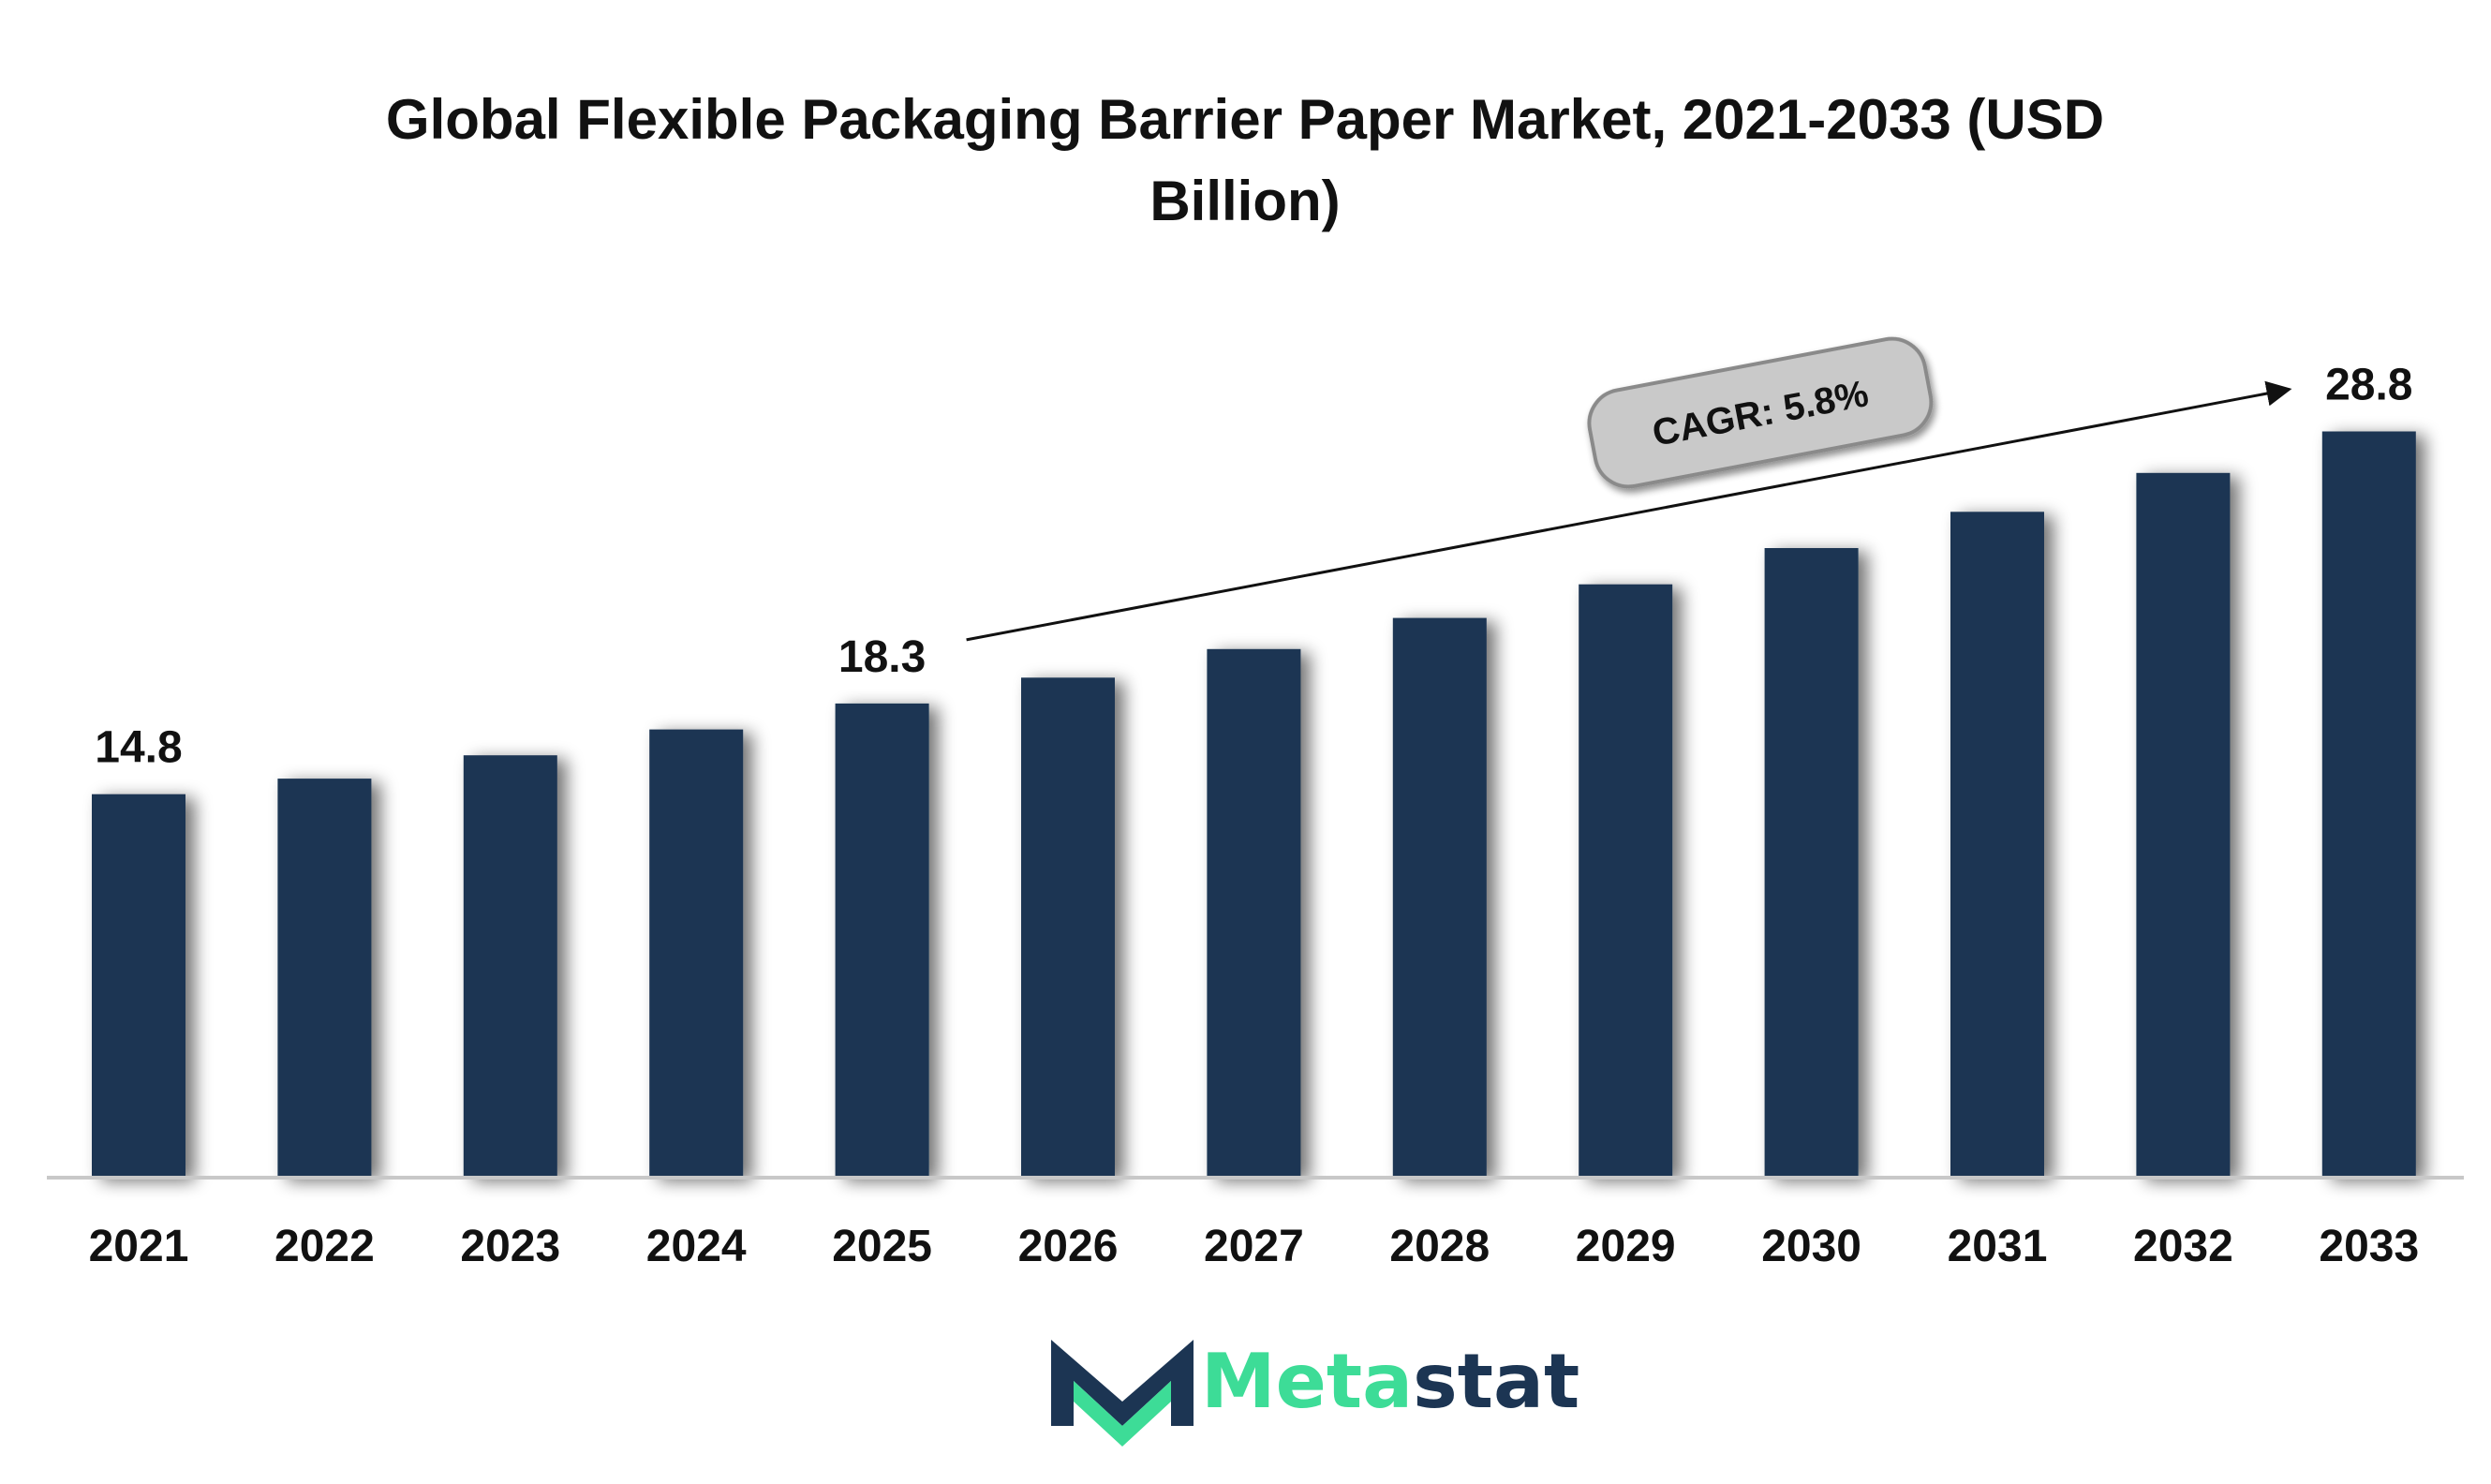 Image resolution: width=2491 pixels, height=1484 pixels. Describe the element at coordinates (139, 1246) in the screenshot. I see `x-tick-2021: 2021` at that location.